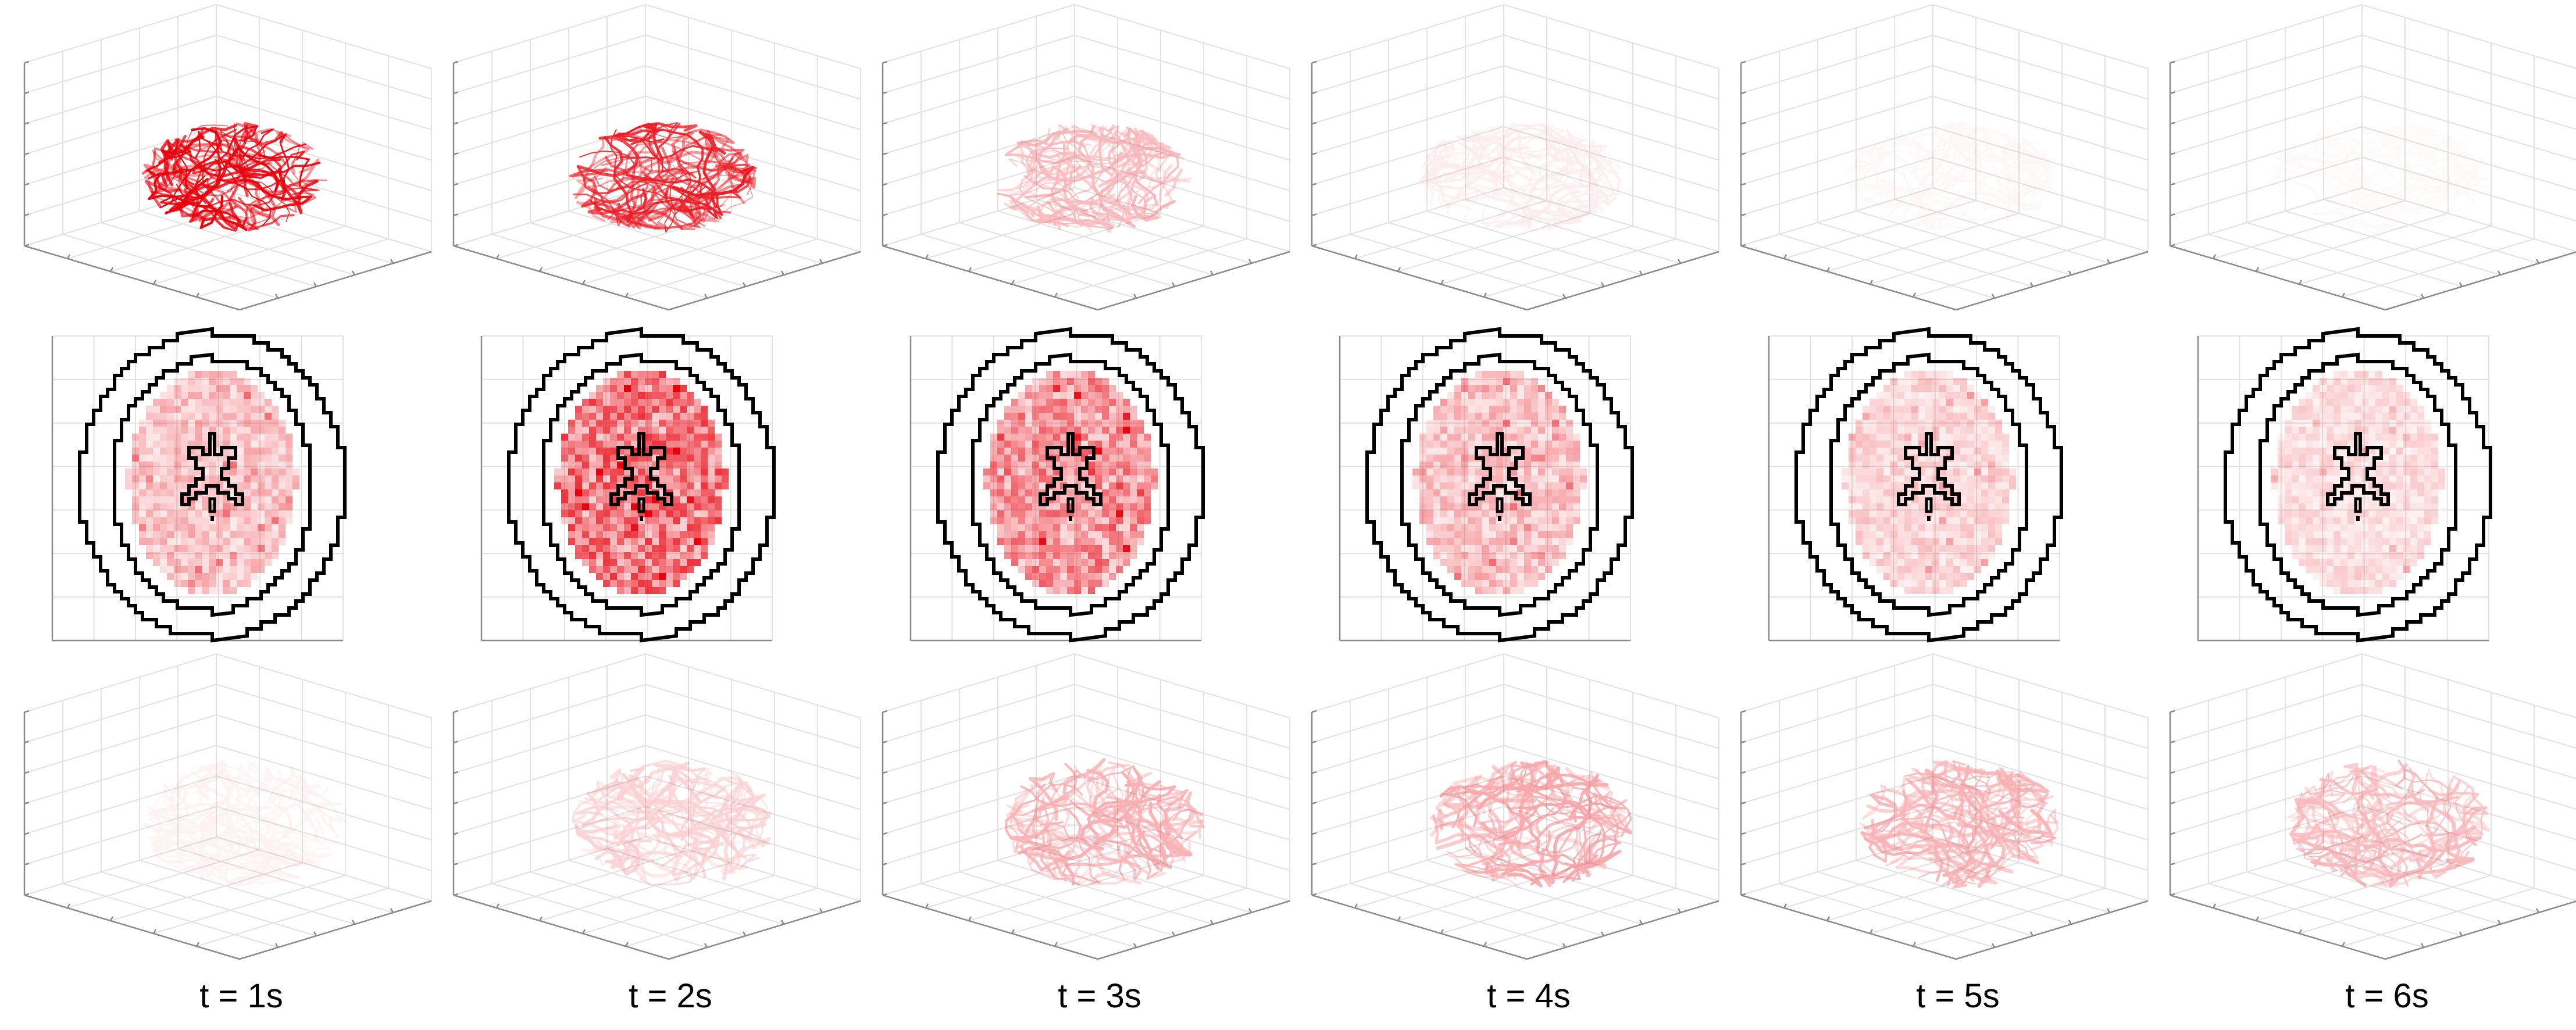  What do you see at coordinates (1071, 469) in the screenshot?
I see `ventricle-outline` at bounding box center [1071, 469].